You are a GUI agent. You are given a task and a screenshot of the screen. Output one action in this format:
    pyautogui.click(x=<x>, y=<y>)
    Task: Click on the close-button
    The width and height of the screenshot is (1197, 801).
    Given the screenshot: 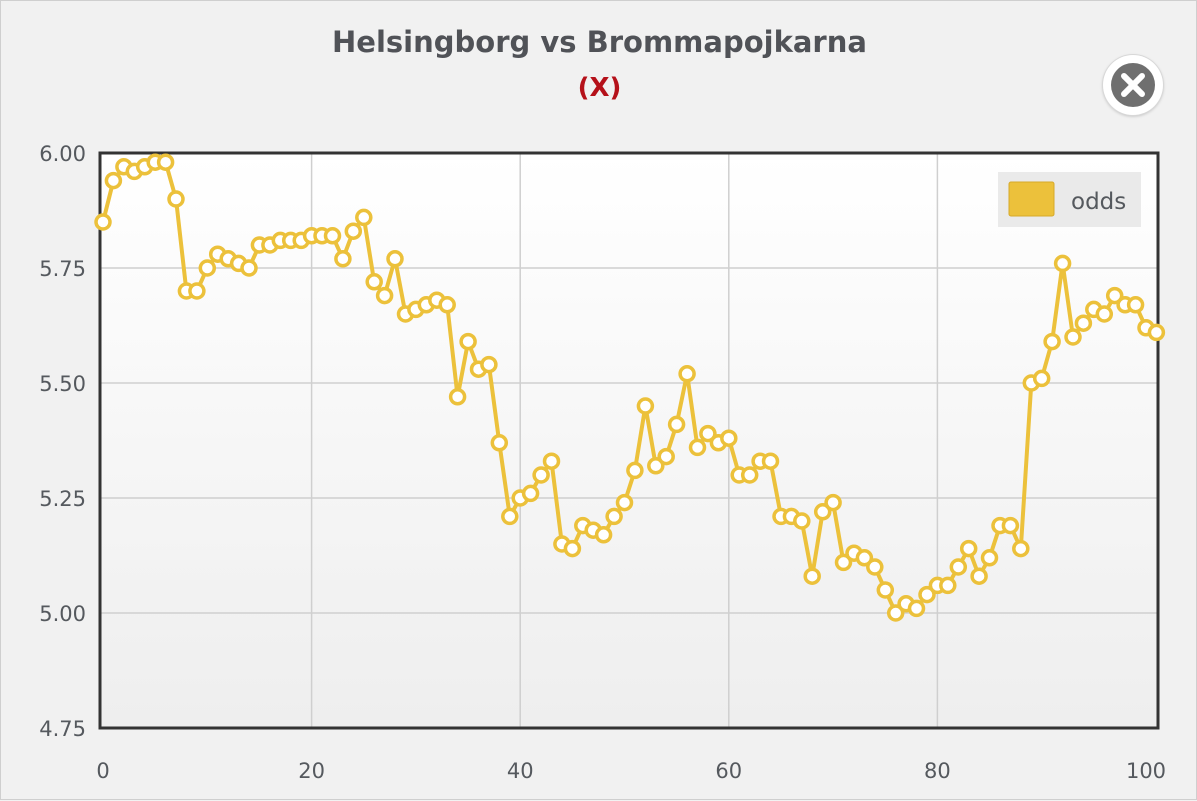 What is the action you would take?
    pyautogui.click(x=1133, y=85)
    